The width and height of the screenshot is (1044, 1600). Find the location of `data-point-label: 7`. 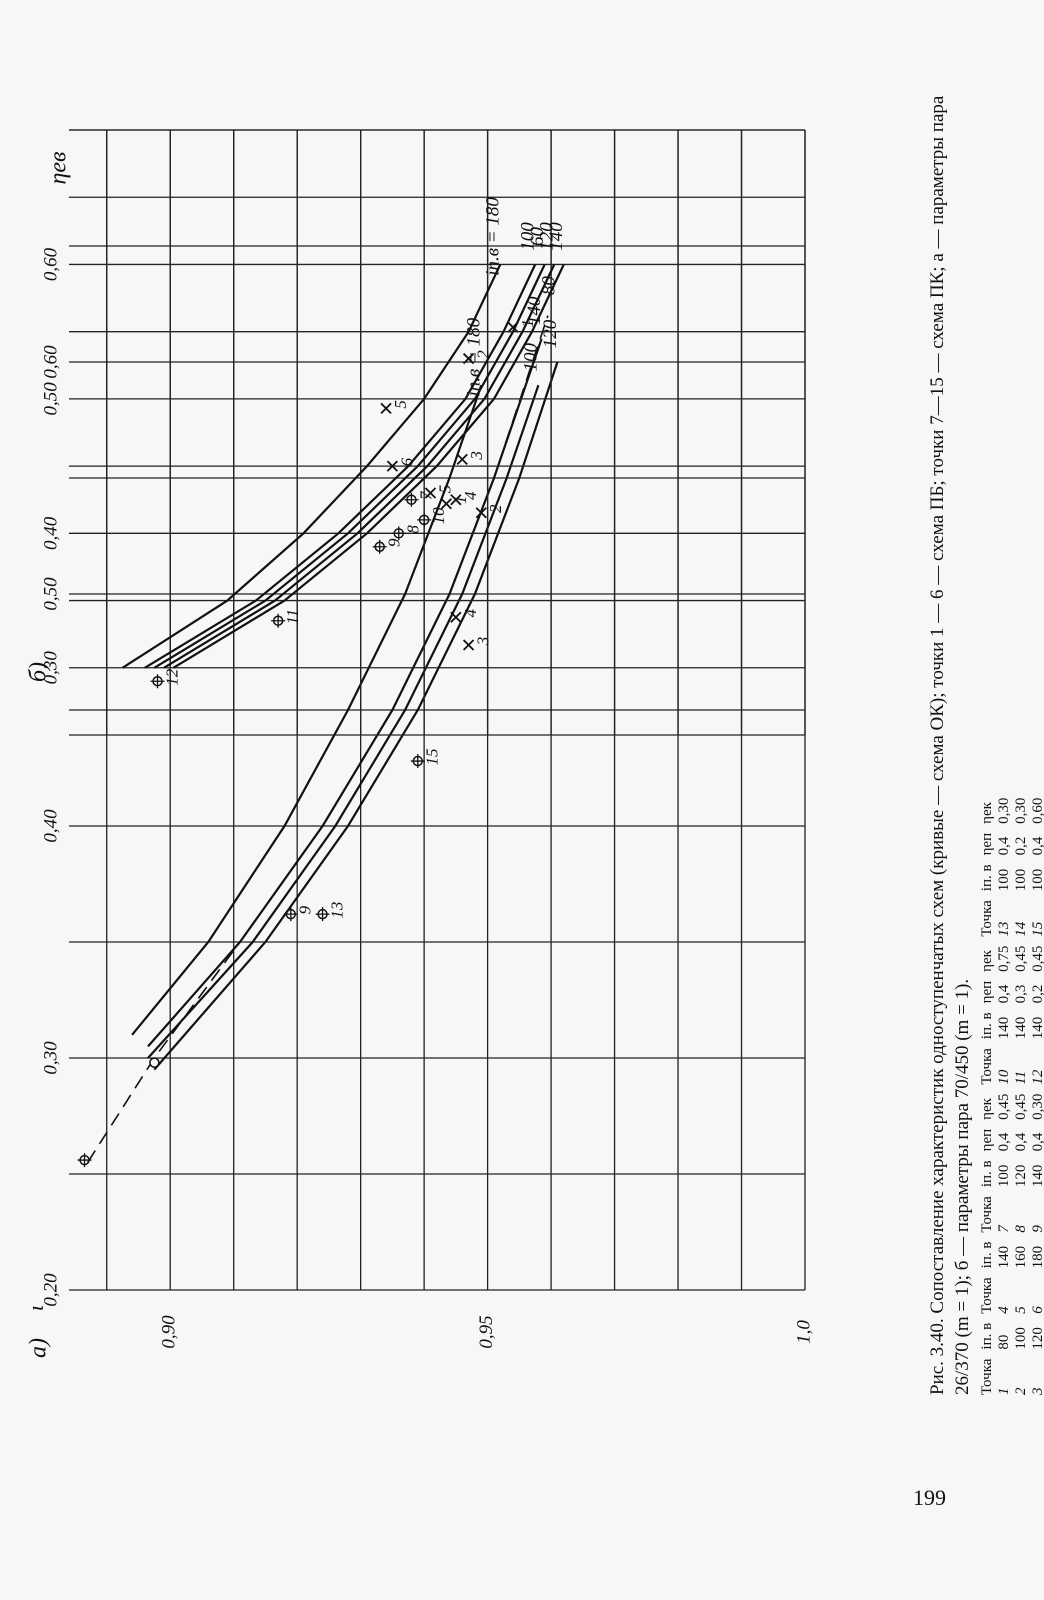

data-point-label: 7 is located at coordinates (425, 495).